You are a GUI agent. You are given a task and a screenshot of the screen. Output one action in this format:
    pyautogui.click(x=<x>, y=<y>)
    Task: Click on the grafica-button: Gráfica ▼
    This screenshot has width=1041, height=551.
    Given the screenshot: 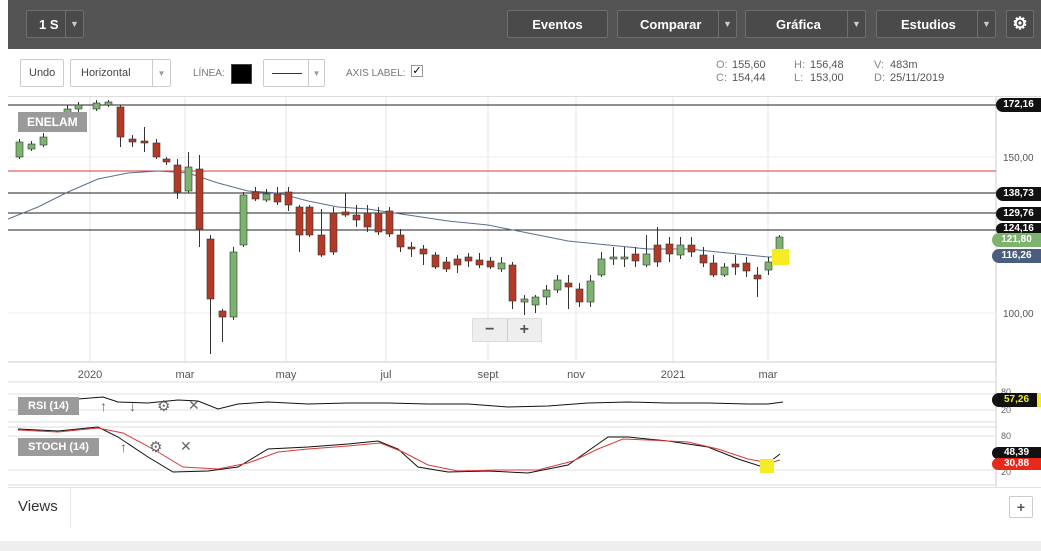 What is the action you would take?
    pyautogui.click(x=805, y=24)
    